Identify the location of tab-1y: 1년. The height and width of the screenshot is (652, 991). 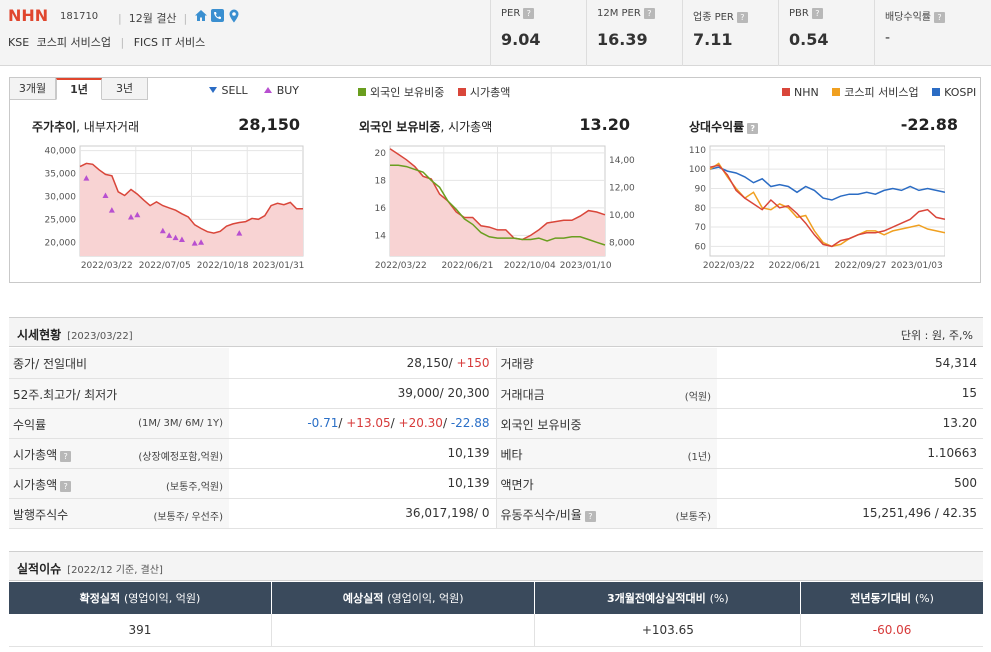
(79, 89).